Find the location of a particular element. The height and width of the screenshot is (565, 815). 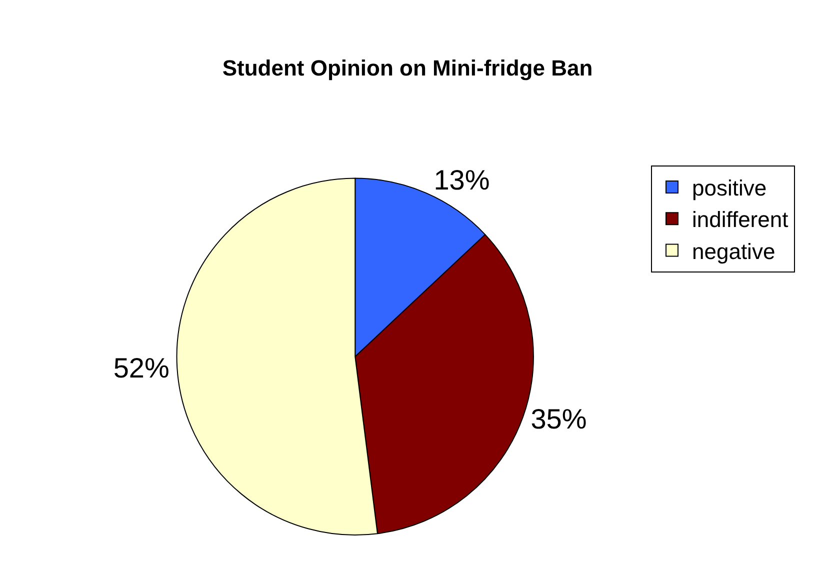

chart-title: Student Opinion on Mini-fridge Ban is located at coordinates (407, 68).